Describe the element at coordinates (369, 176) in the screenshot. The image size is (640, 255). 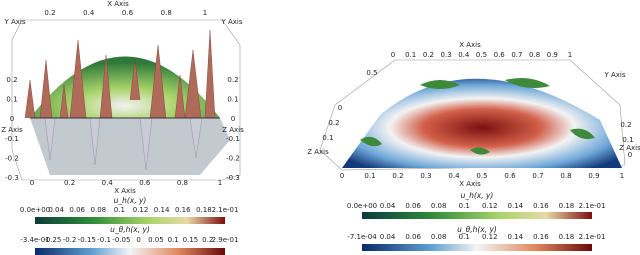
I see `bottom-tick-label: 0.1` at that location.